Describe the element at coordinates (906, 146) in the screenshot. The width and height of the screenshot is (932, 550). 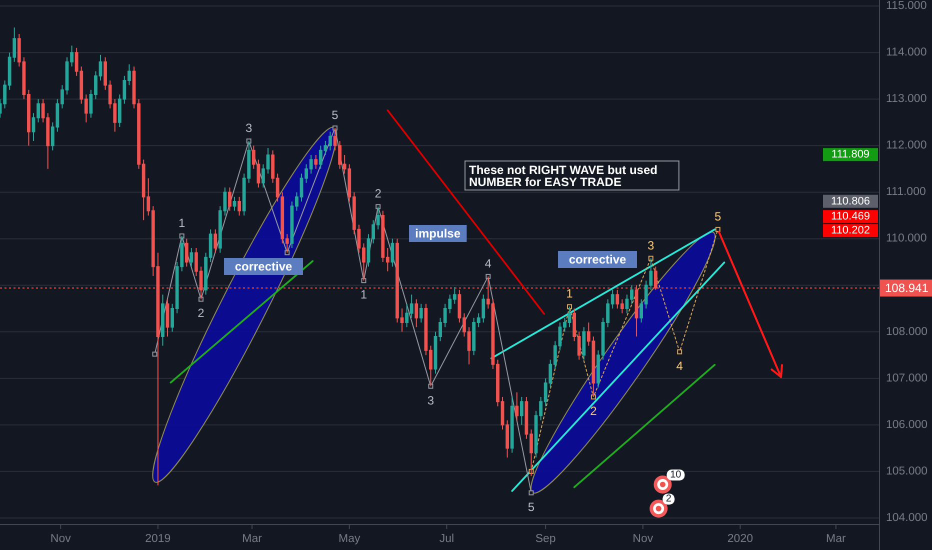
I see `y-tick-label: 112.000` at that location.